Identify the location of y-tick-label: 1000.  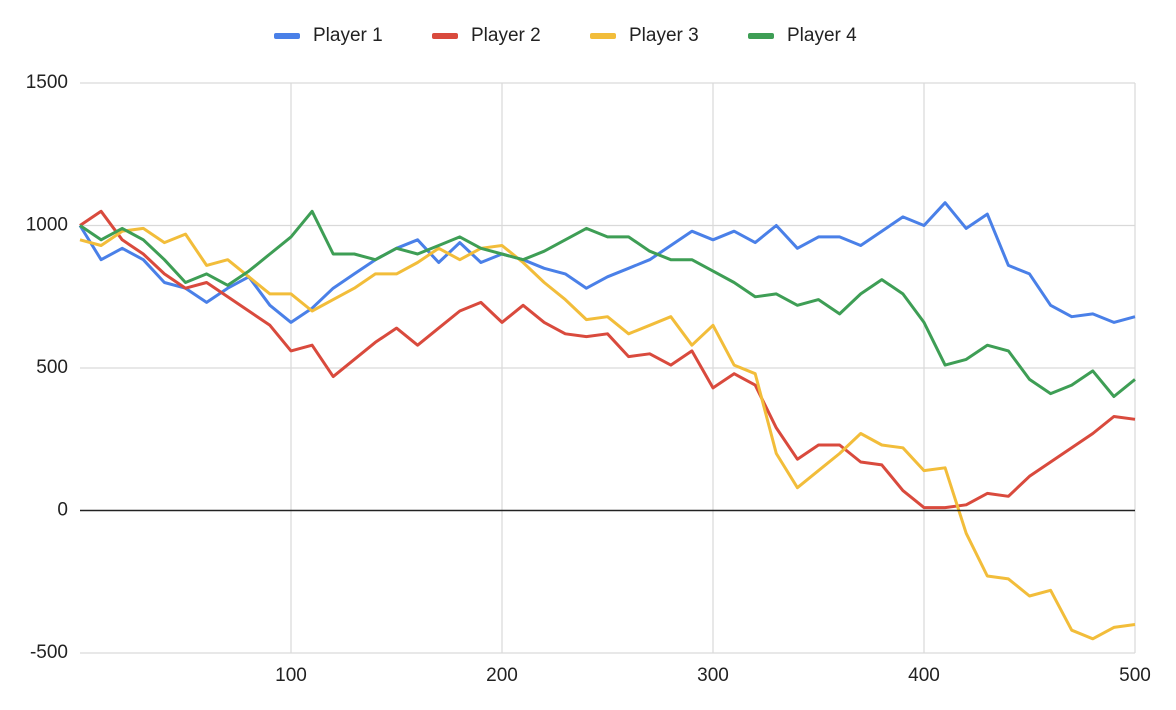
(47, 225).